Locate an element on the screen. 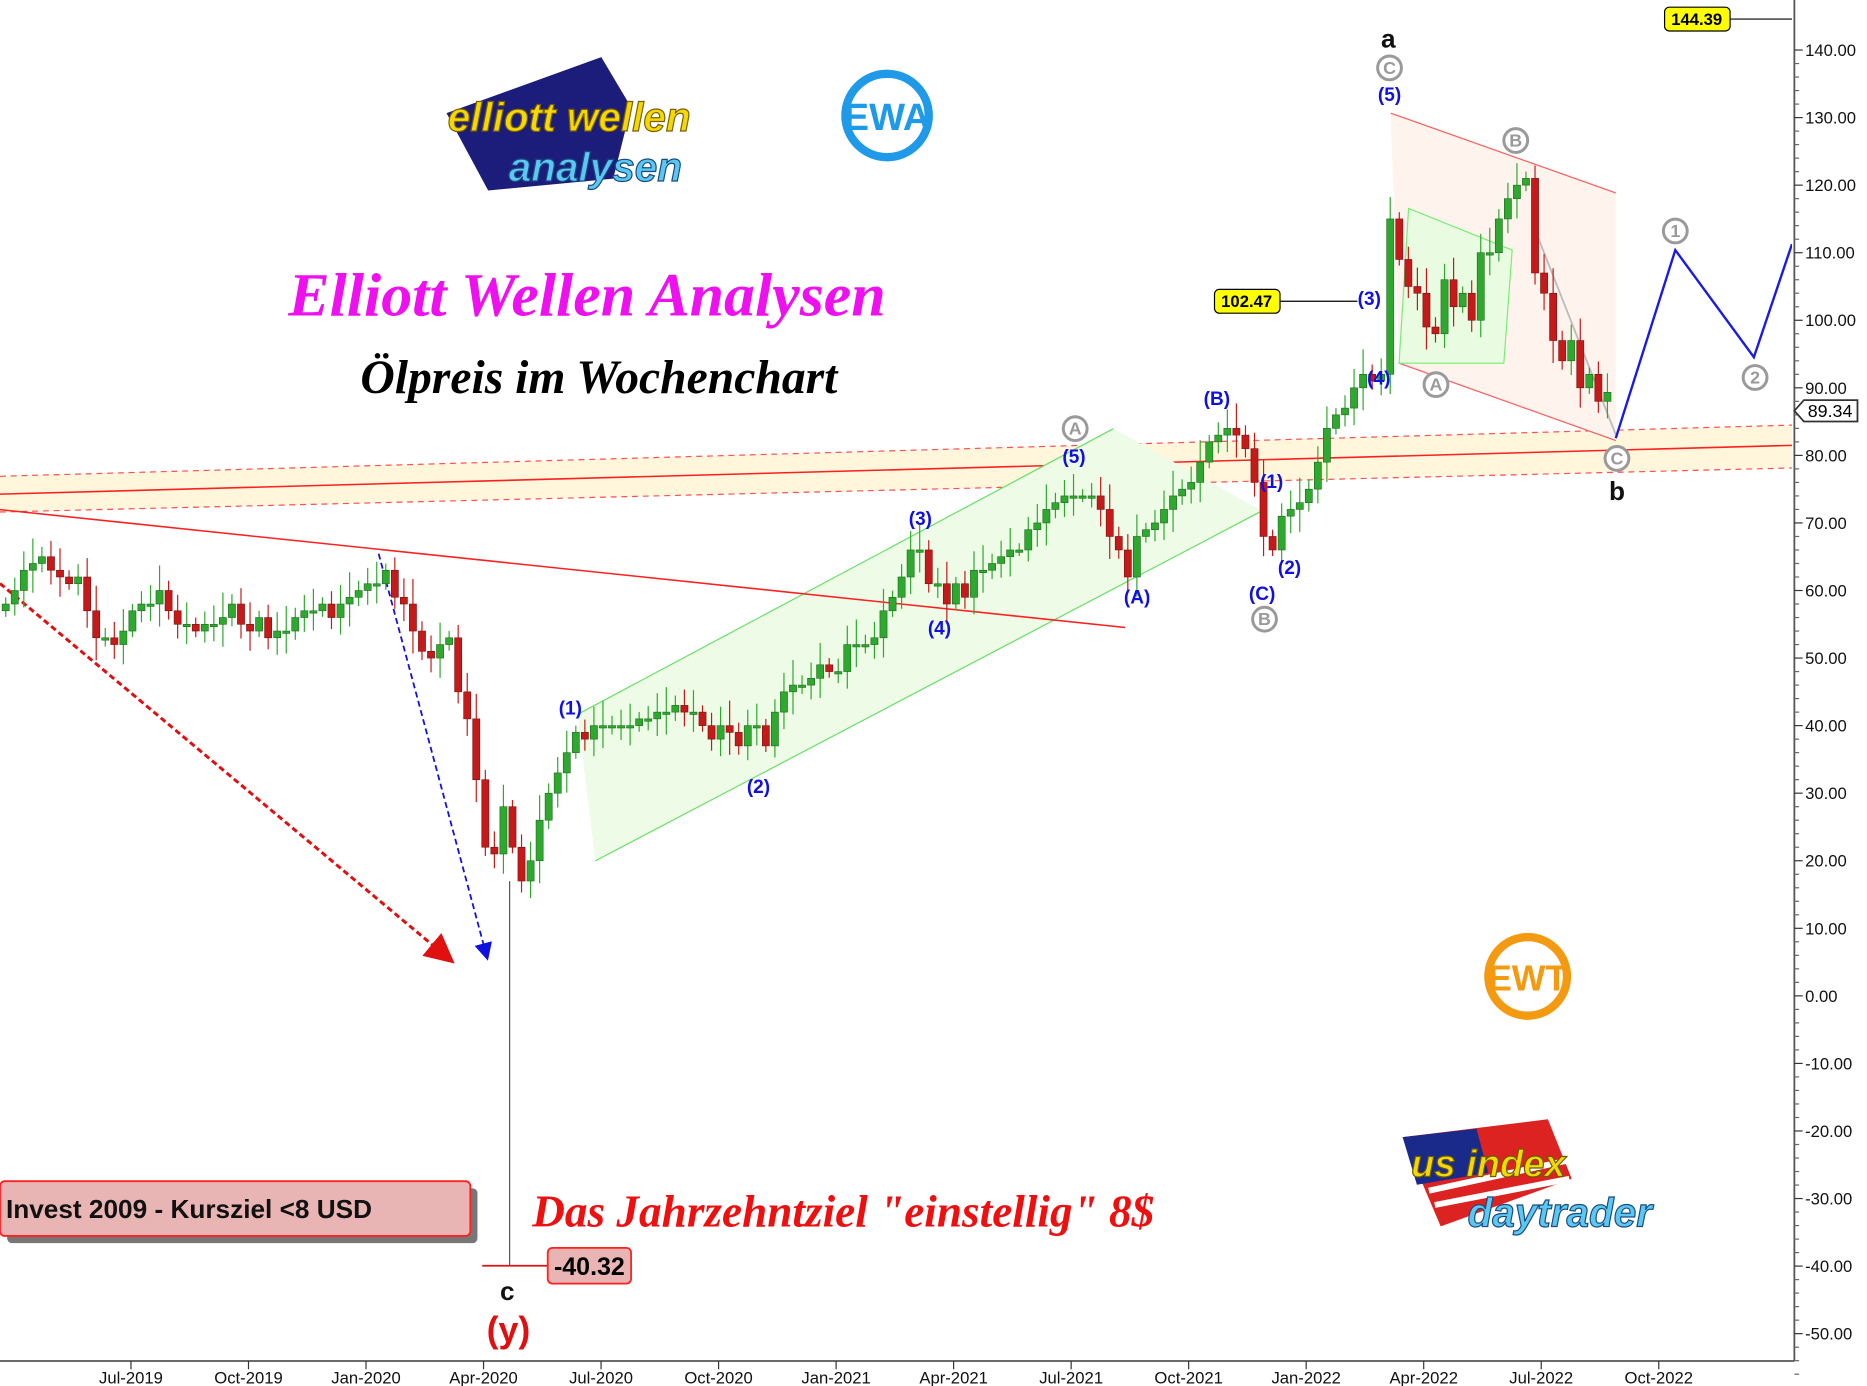 This screenshot has width=1867, height=1386. x-tick-label: Jul-2020 is located at coordinates (601, 1377).